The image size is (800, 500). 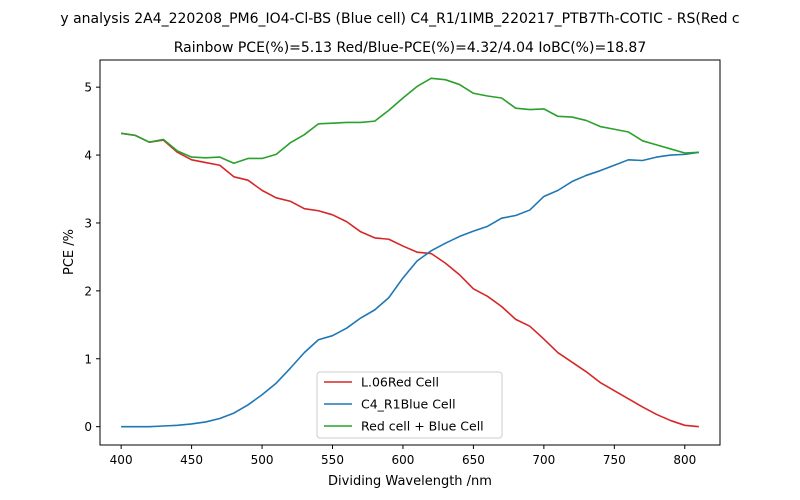 I want to click on legend-label-1: L.06Red Cell, so click(x=400, y=382).